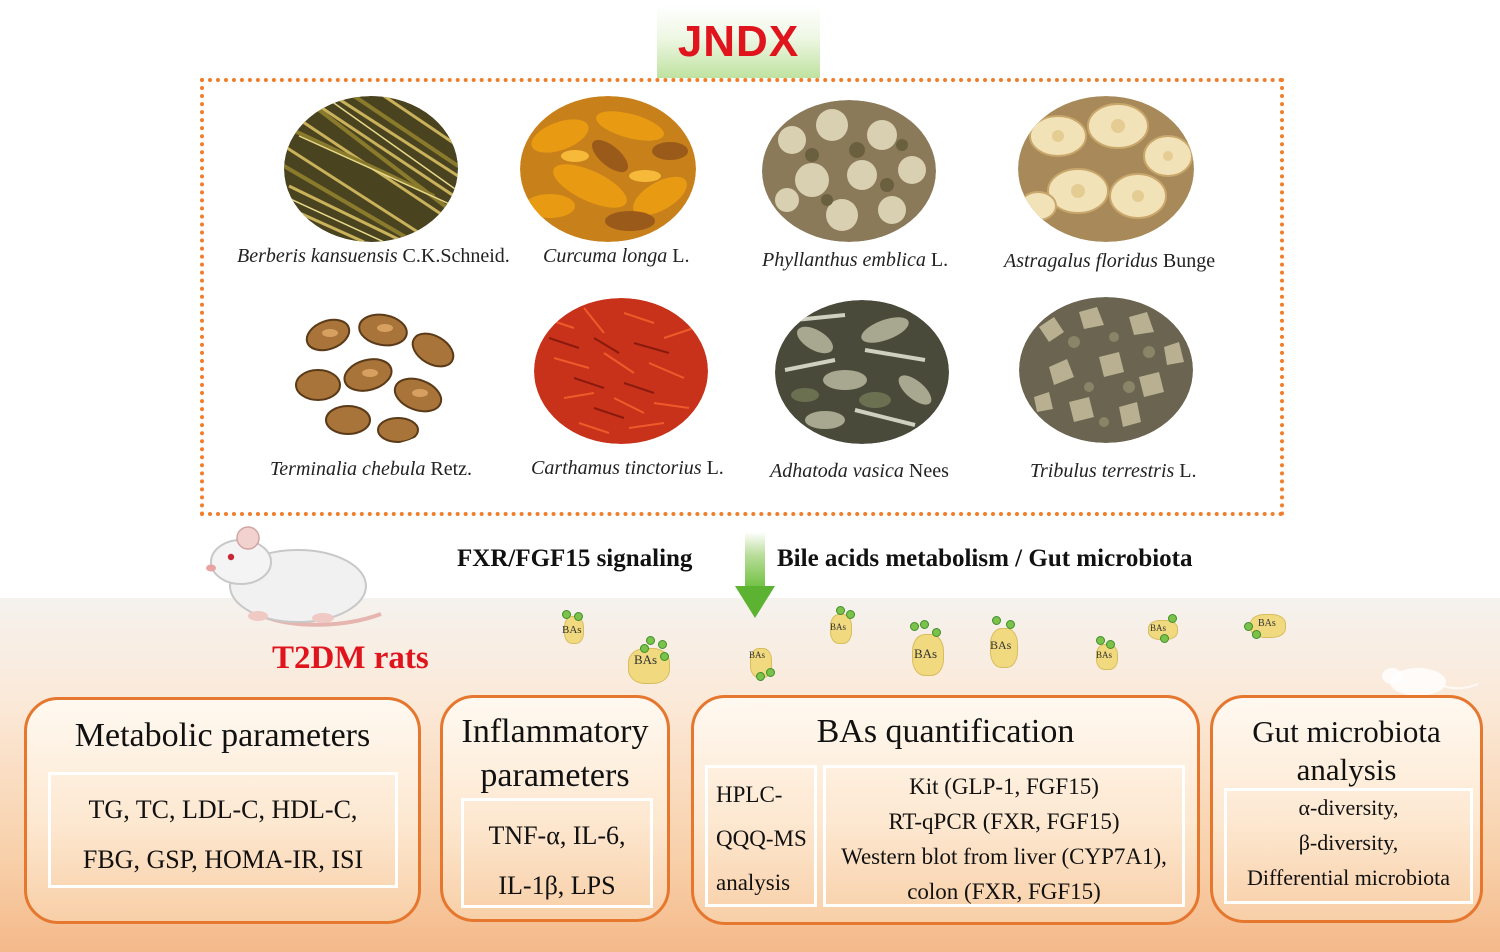  What do you see at coordinates (1348, 877) in the screenshot?
I see `microbiota-line: Differential microbiota` at bounding box center [1348, 877].